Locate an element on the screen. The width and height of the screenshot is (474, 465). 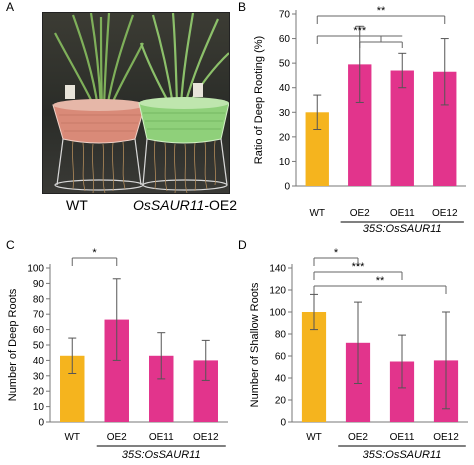
panel-letter-b: B is located at coordinates (242, 7).